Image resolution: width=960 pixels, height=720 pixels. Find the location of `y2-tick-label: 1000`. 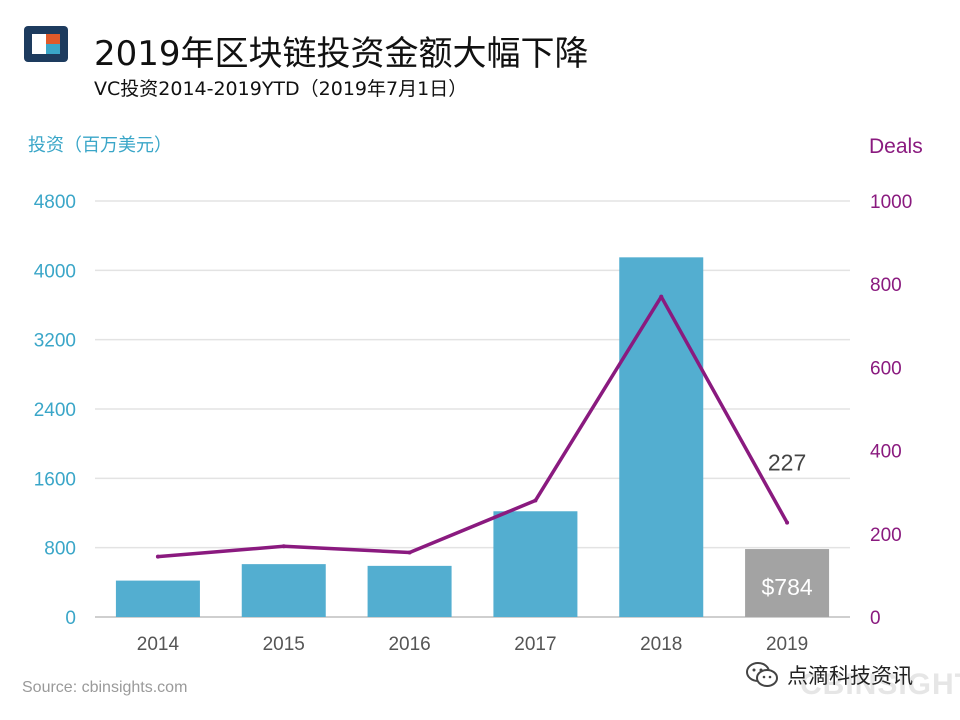

y2-tick-label: 1000 is located at coordinates (891, 202).